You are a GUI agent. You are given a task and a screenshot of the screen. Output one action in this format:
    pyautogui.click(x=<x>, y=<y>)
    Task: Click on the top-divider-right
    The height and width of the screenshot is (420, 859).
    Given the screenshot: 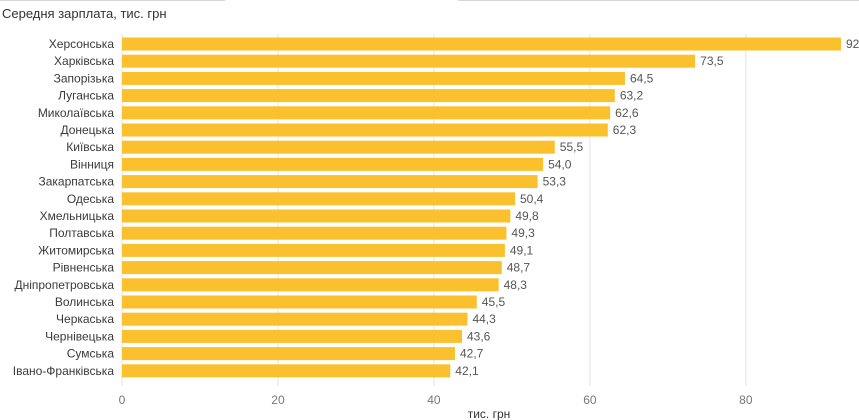 What is the action you would take?
    pyautogui.click(x=658, y=0)
    